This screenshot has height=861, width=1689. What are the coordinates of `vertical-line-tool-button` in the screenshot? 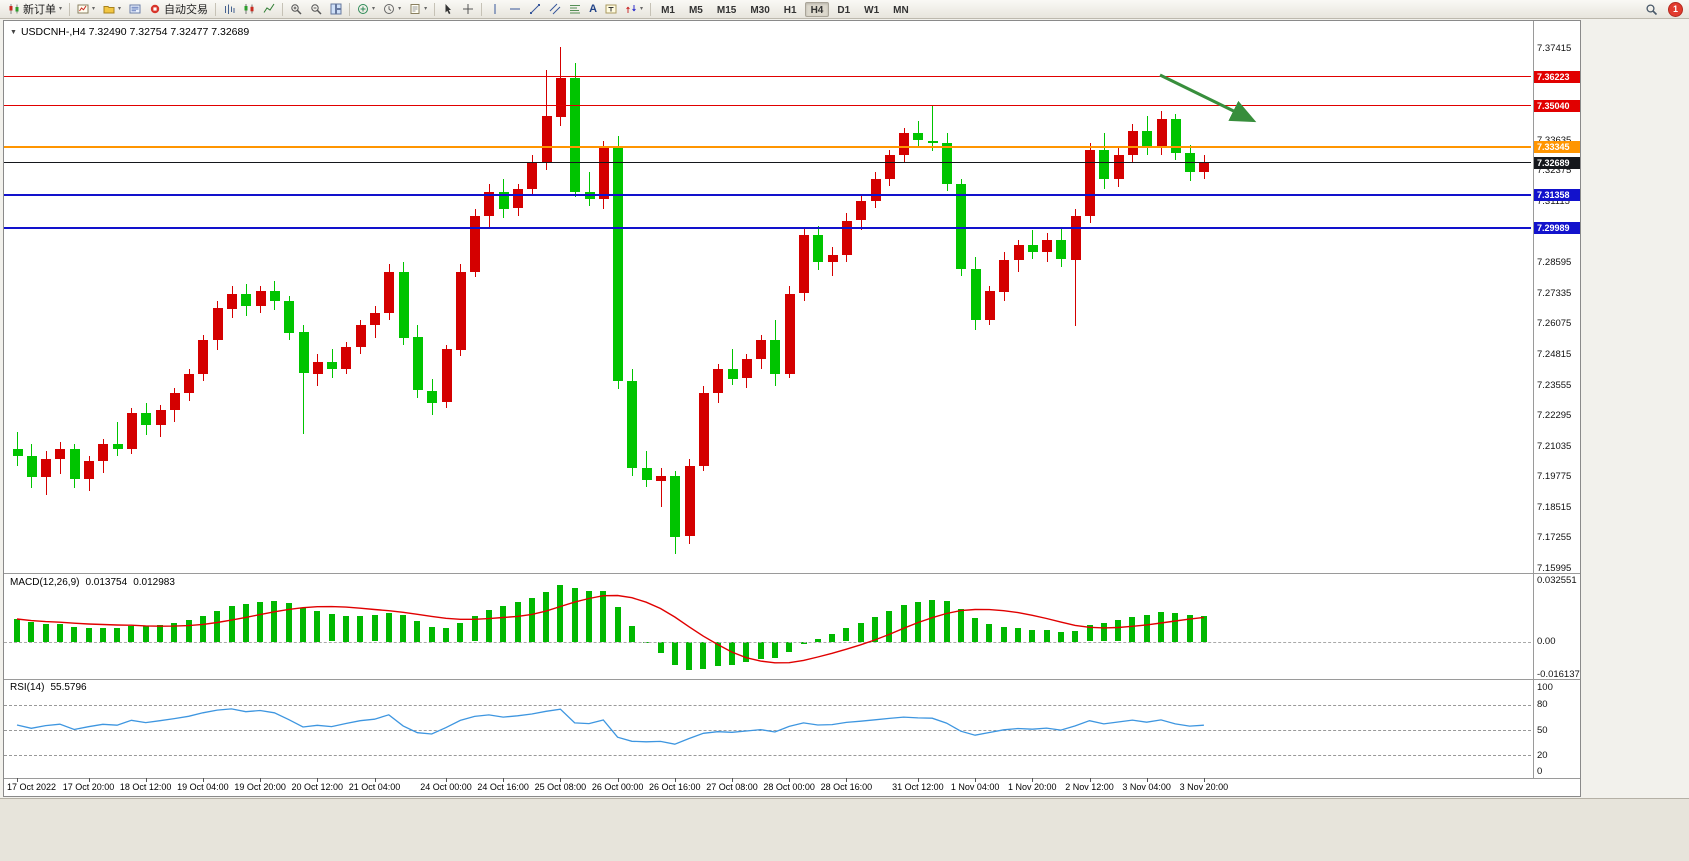 It's located at (495, 9).